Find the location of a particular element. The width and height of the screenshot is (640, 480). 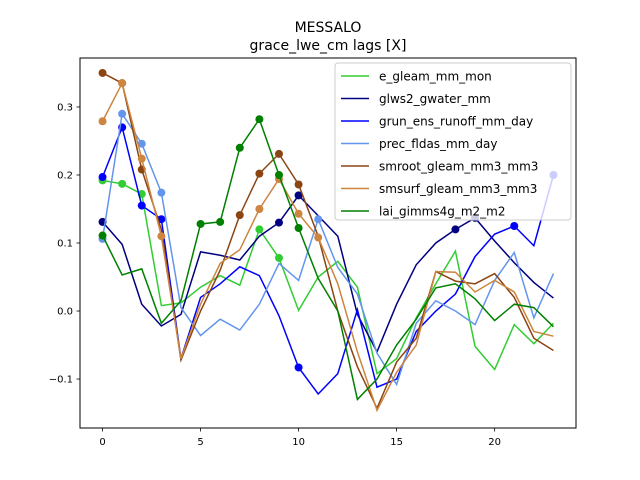

x-tick-label: 10 is located at coordinates (298, 442).